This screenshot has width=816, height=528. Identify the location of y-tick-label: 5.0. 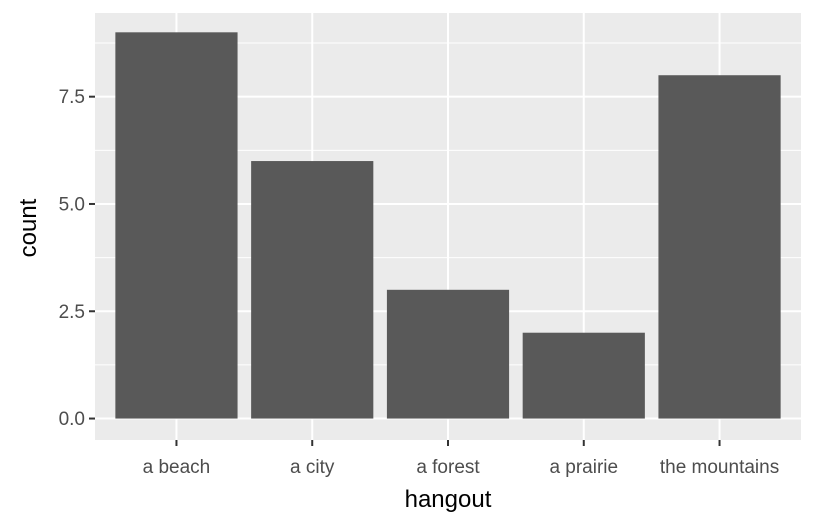
(72, 204).